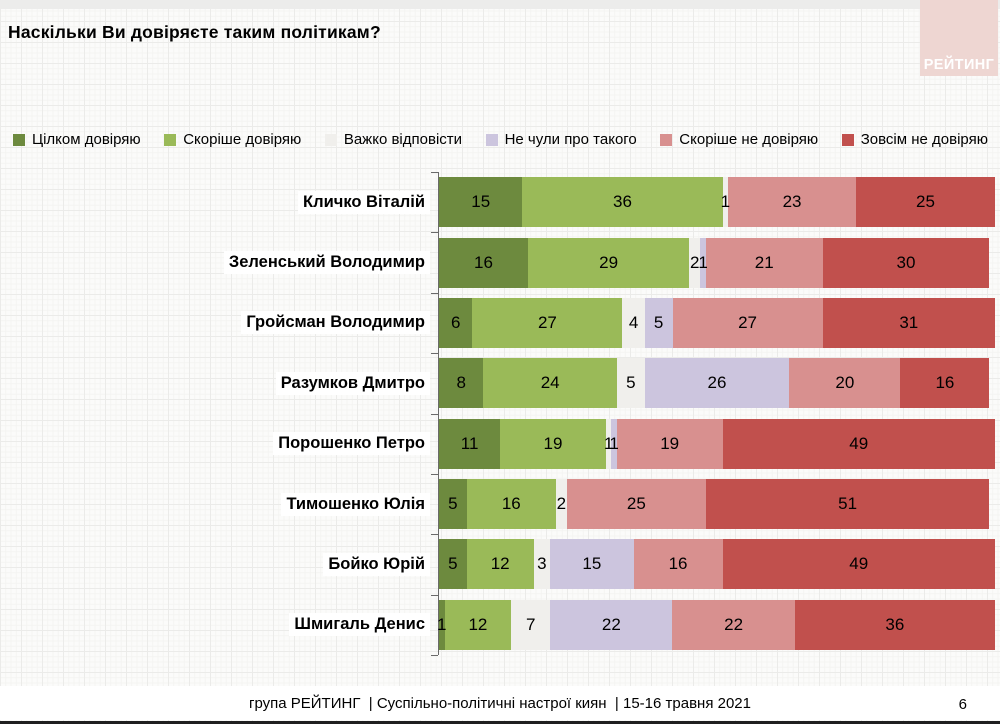  What do you see at coordinates (219, 263) in the screenshot?
I see `category-label: Зеленський Володимир` at bounding box center [219, 263].